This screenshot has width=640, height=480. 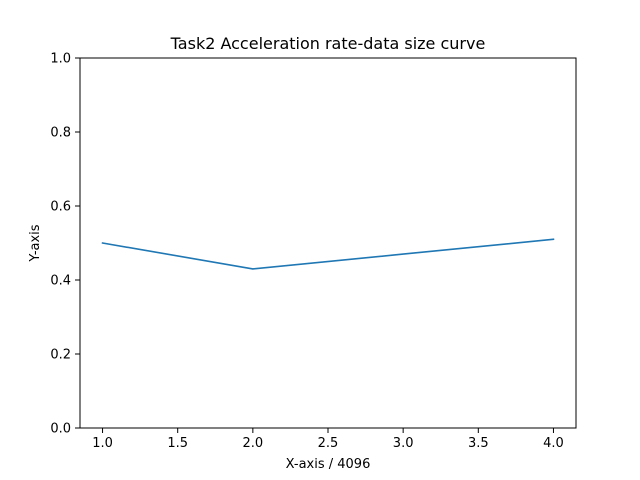 I want to click on x-axis-ticks: 1.0 1.5 2.0 2.5 3.0 3.5 4.0, so click(x=328, y=439).